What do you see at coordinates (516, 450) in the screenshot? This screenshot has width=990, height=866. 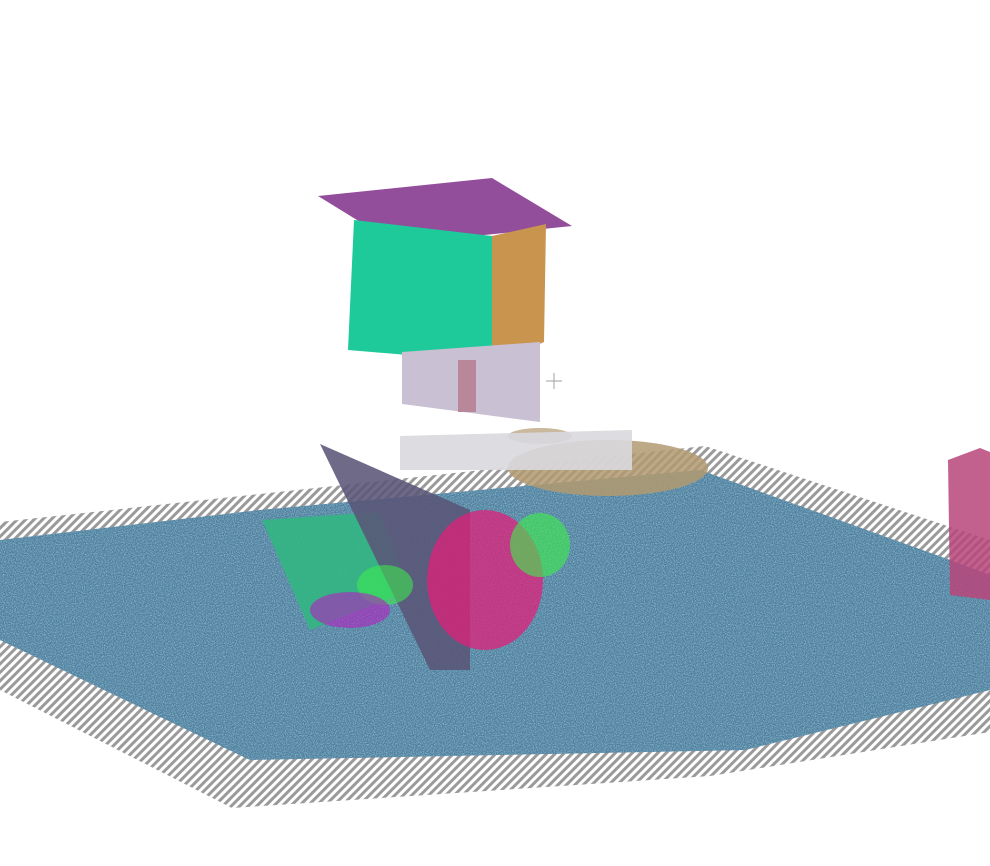 I see `grey-vertical-plane` at bounding box center [516, 450].